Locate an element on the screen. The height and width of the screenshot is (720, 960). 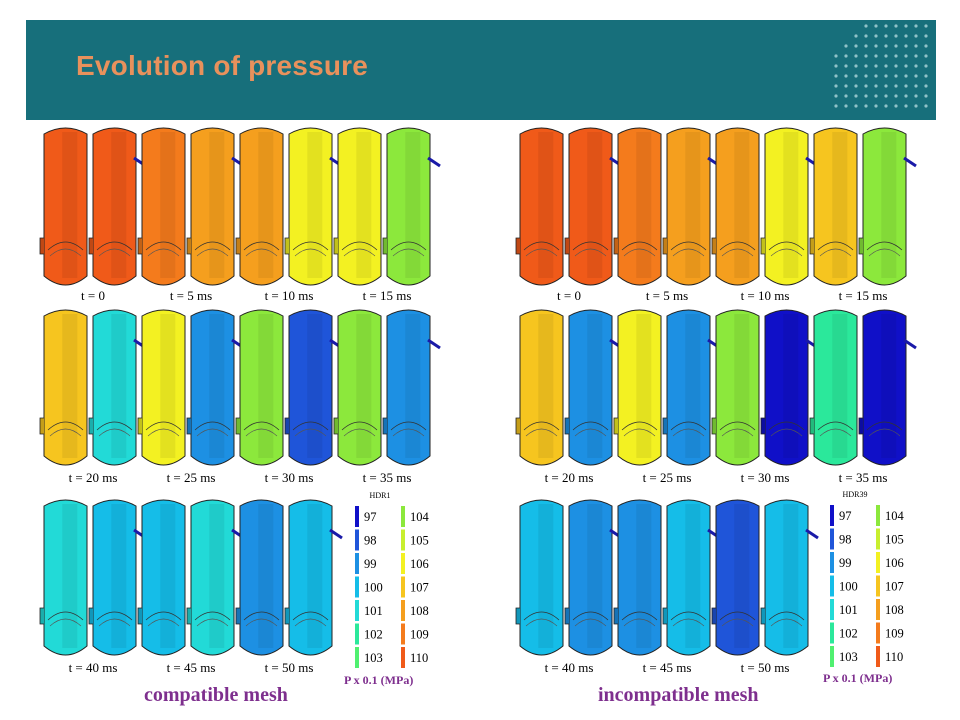
mesh-label-right: incompatible mesh is located at coordinates (678, 695).